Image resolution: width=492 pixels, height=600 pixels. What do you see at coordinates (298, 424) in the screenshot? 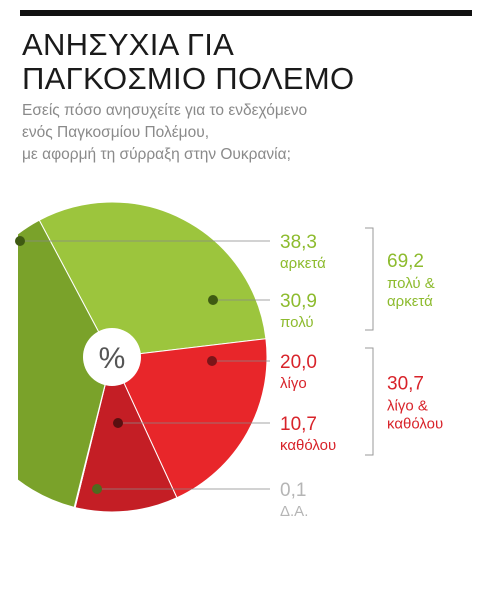
I see `slice-value-label-3: 10,7` at bounding box center [298, 424].